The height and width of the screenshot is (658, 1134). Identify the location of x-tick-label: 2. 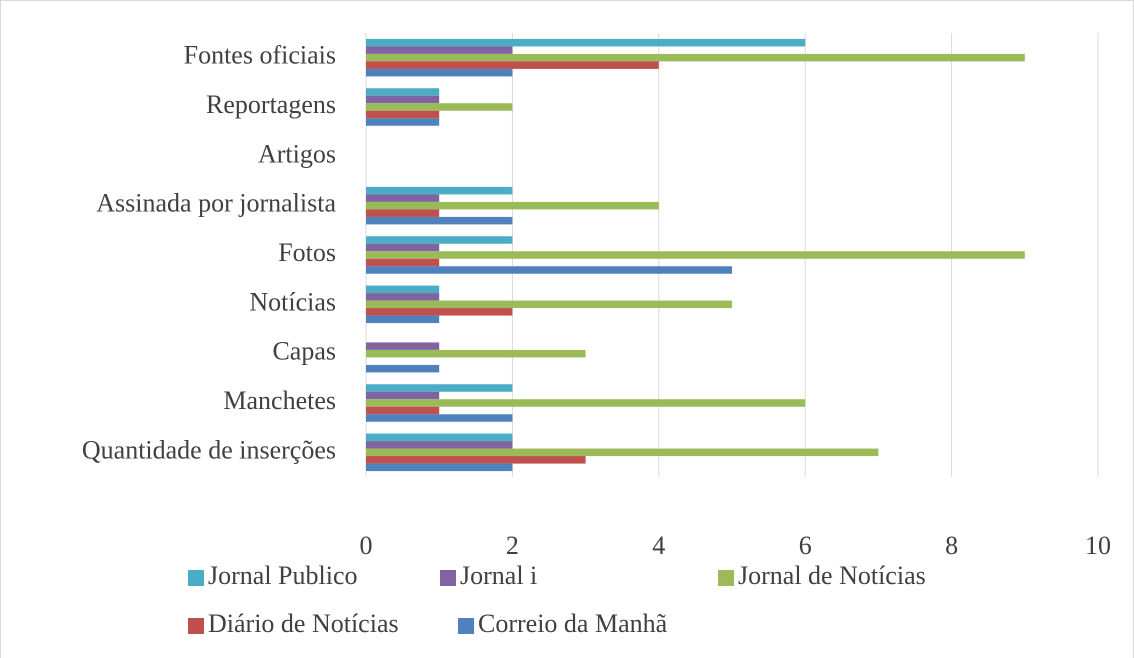
(512, 545).